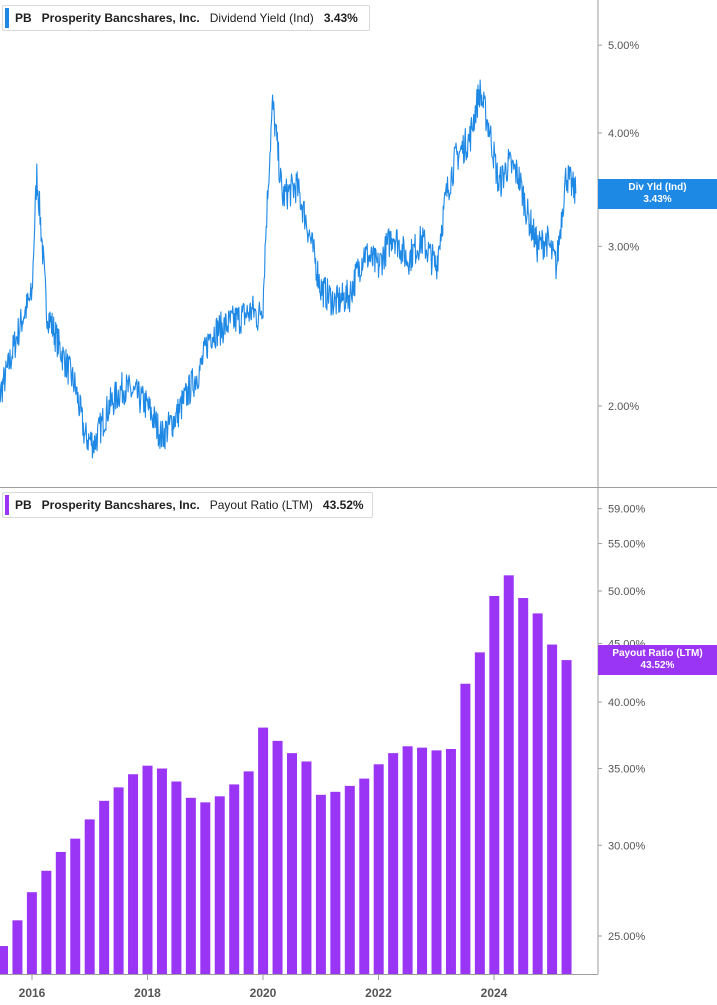  Describe the element at coordinates (494, 993) in the screenshot. I see `x-tick-label: 2024` at that location.